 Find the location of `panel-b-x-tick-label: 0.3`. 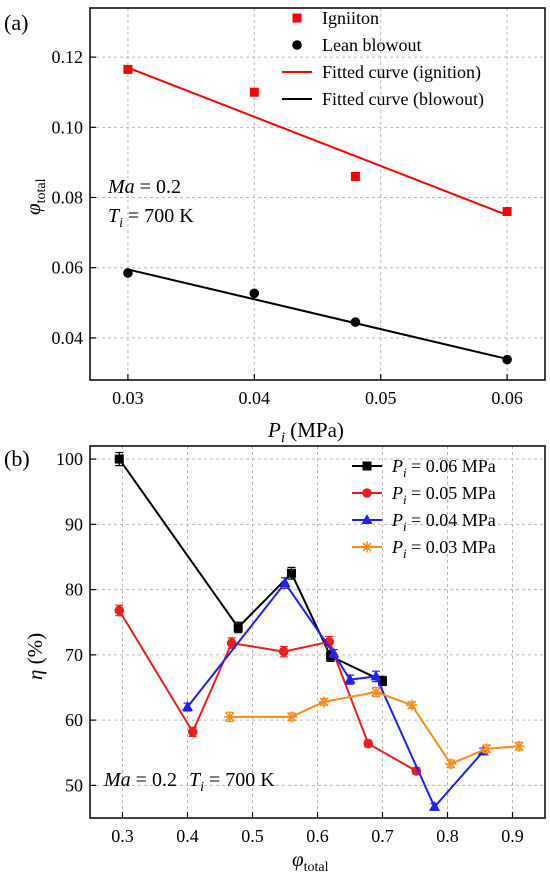

panel-b-x-tick-label: 0.3 is located at coordinates (122, 836).